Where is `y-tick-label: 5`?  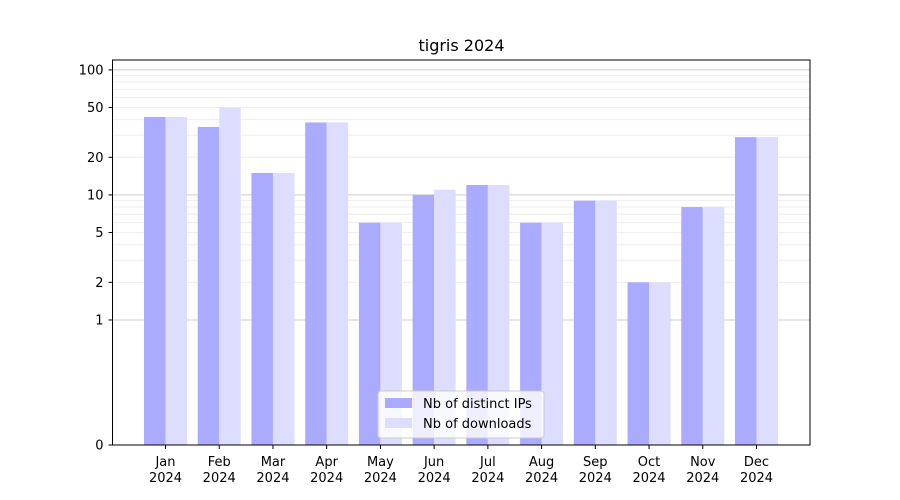
y-tick-label: 5 is located at coordinates (99, 233).